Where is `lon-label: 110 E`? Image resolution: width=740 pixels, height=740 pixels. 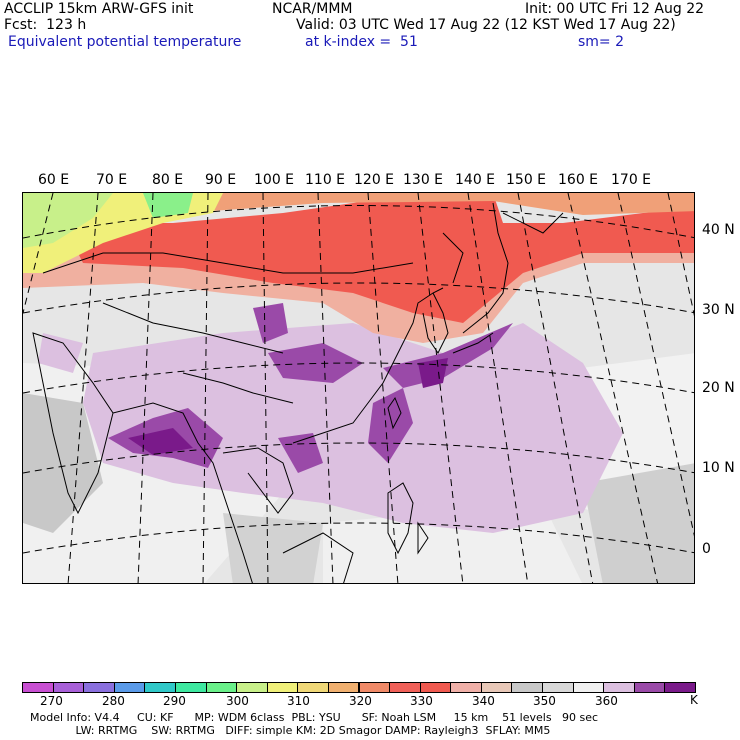 lon-label: 110 E is located at coordinates (325, 180).